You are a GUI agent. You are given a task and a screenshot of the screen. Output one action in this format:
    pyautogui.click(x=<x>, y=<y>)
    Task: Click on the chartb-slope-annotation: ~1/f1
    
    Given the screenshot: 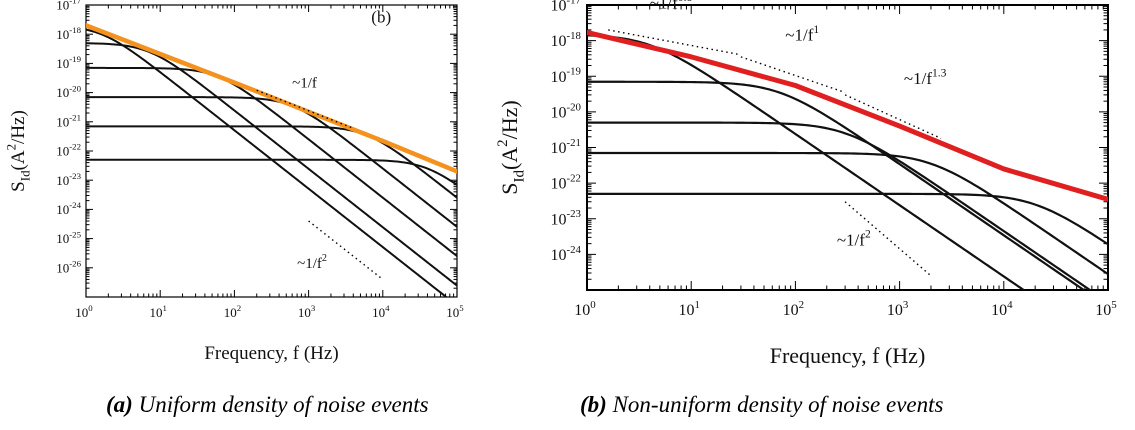 What is the action you would take?
    pyautogui.click(x=802, y=34)
    